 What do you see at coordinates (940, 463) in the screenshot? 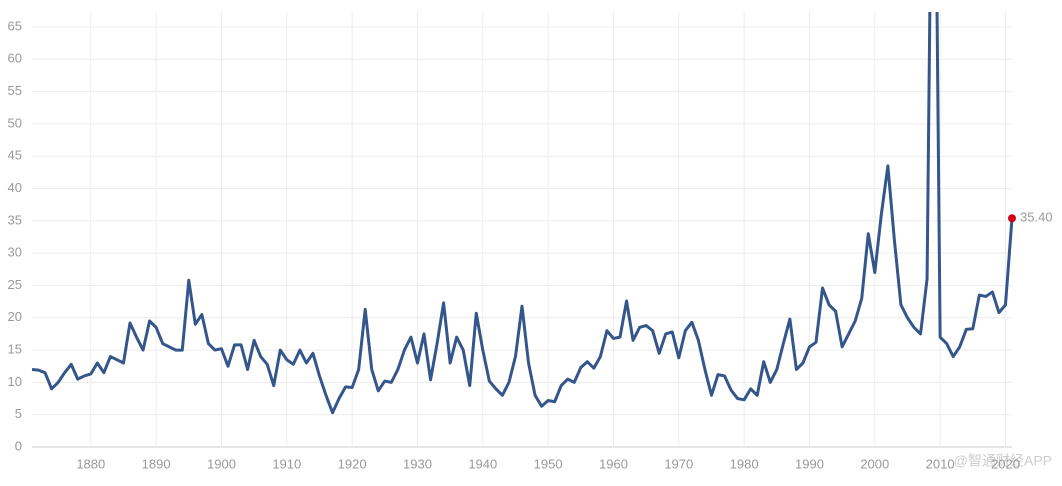
I see `x-tick-label: 2010` at bounding box center [940, 463].